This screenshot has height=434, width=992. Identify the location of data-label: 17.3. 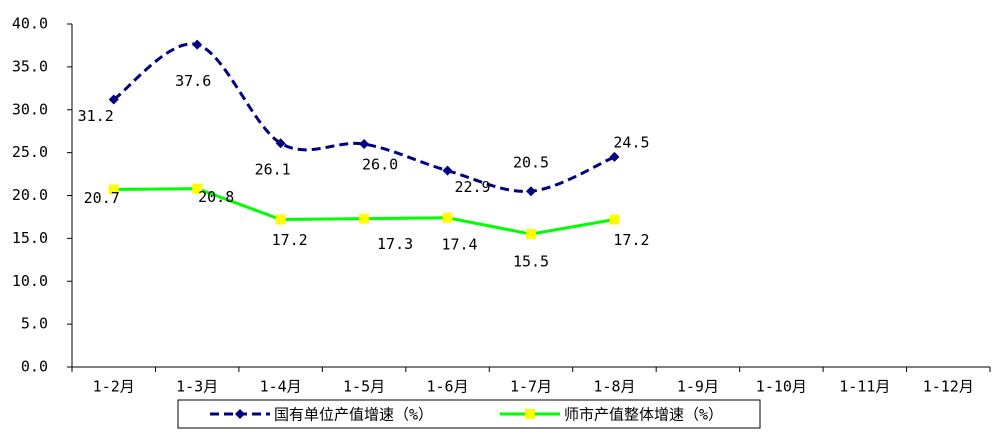
(395, 244).